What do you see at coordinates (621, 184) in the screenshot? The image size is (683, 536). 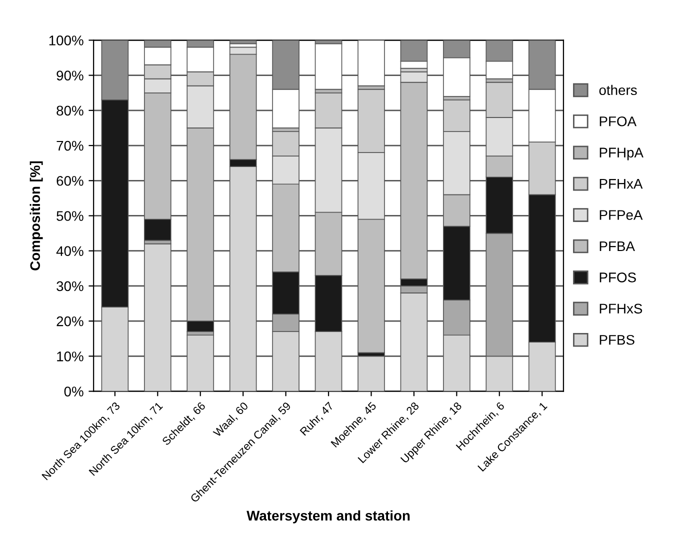 I see `legend-label: PFHxA` at bounding box center [621, 184].